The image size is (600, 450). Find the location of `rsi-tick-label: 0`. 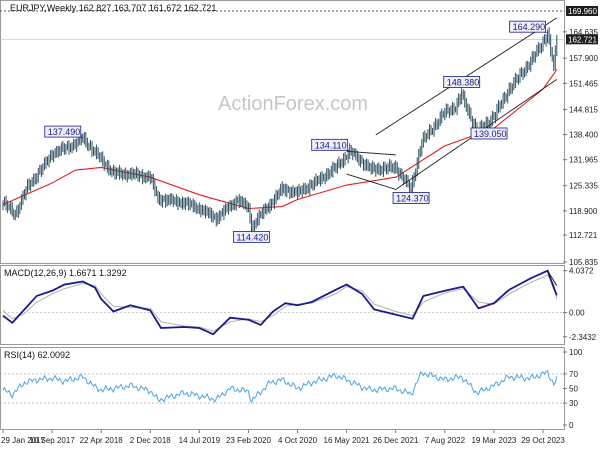

rsi-tick-label: 0 is located at coordinates (571, 425).